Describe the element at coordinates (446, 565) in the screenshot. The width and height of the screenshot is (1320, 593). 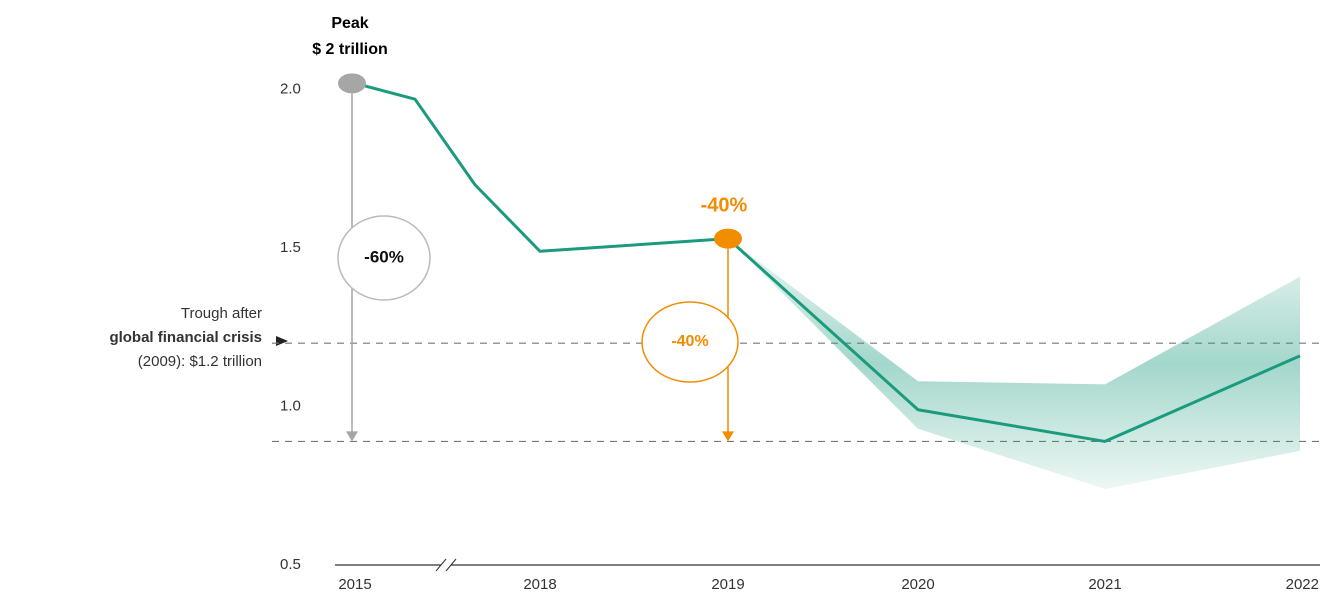
I see `axis-break` at that location.